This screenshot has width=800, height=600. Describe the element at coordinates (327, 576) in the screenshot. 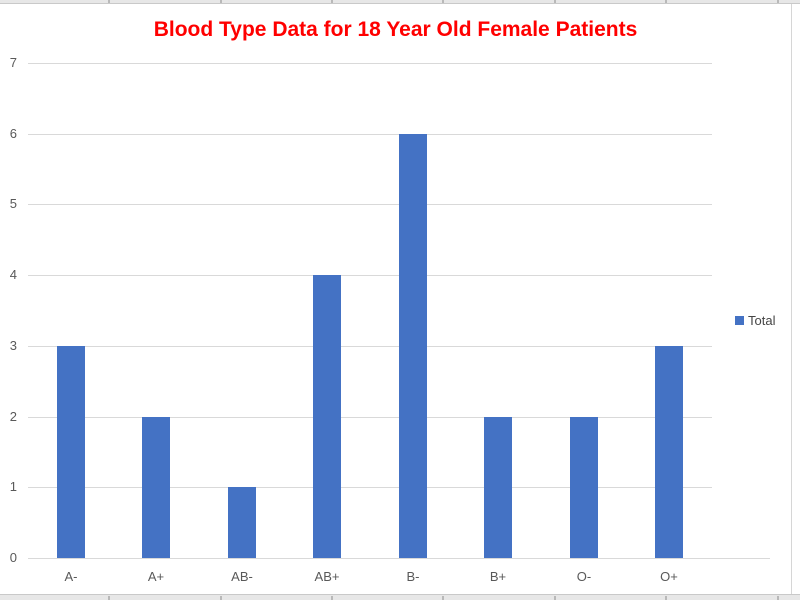

I see `x-tick-label-AB+: AB+` at that location.